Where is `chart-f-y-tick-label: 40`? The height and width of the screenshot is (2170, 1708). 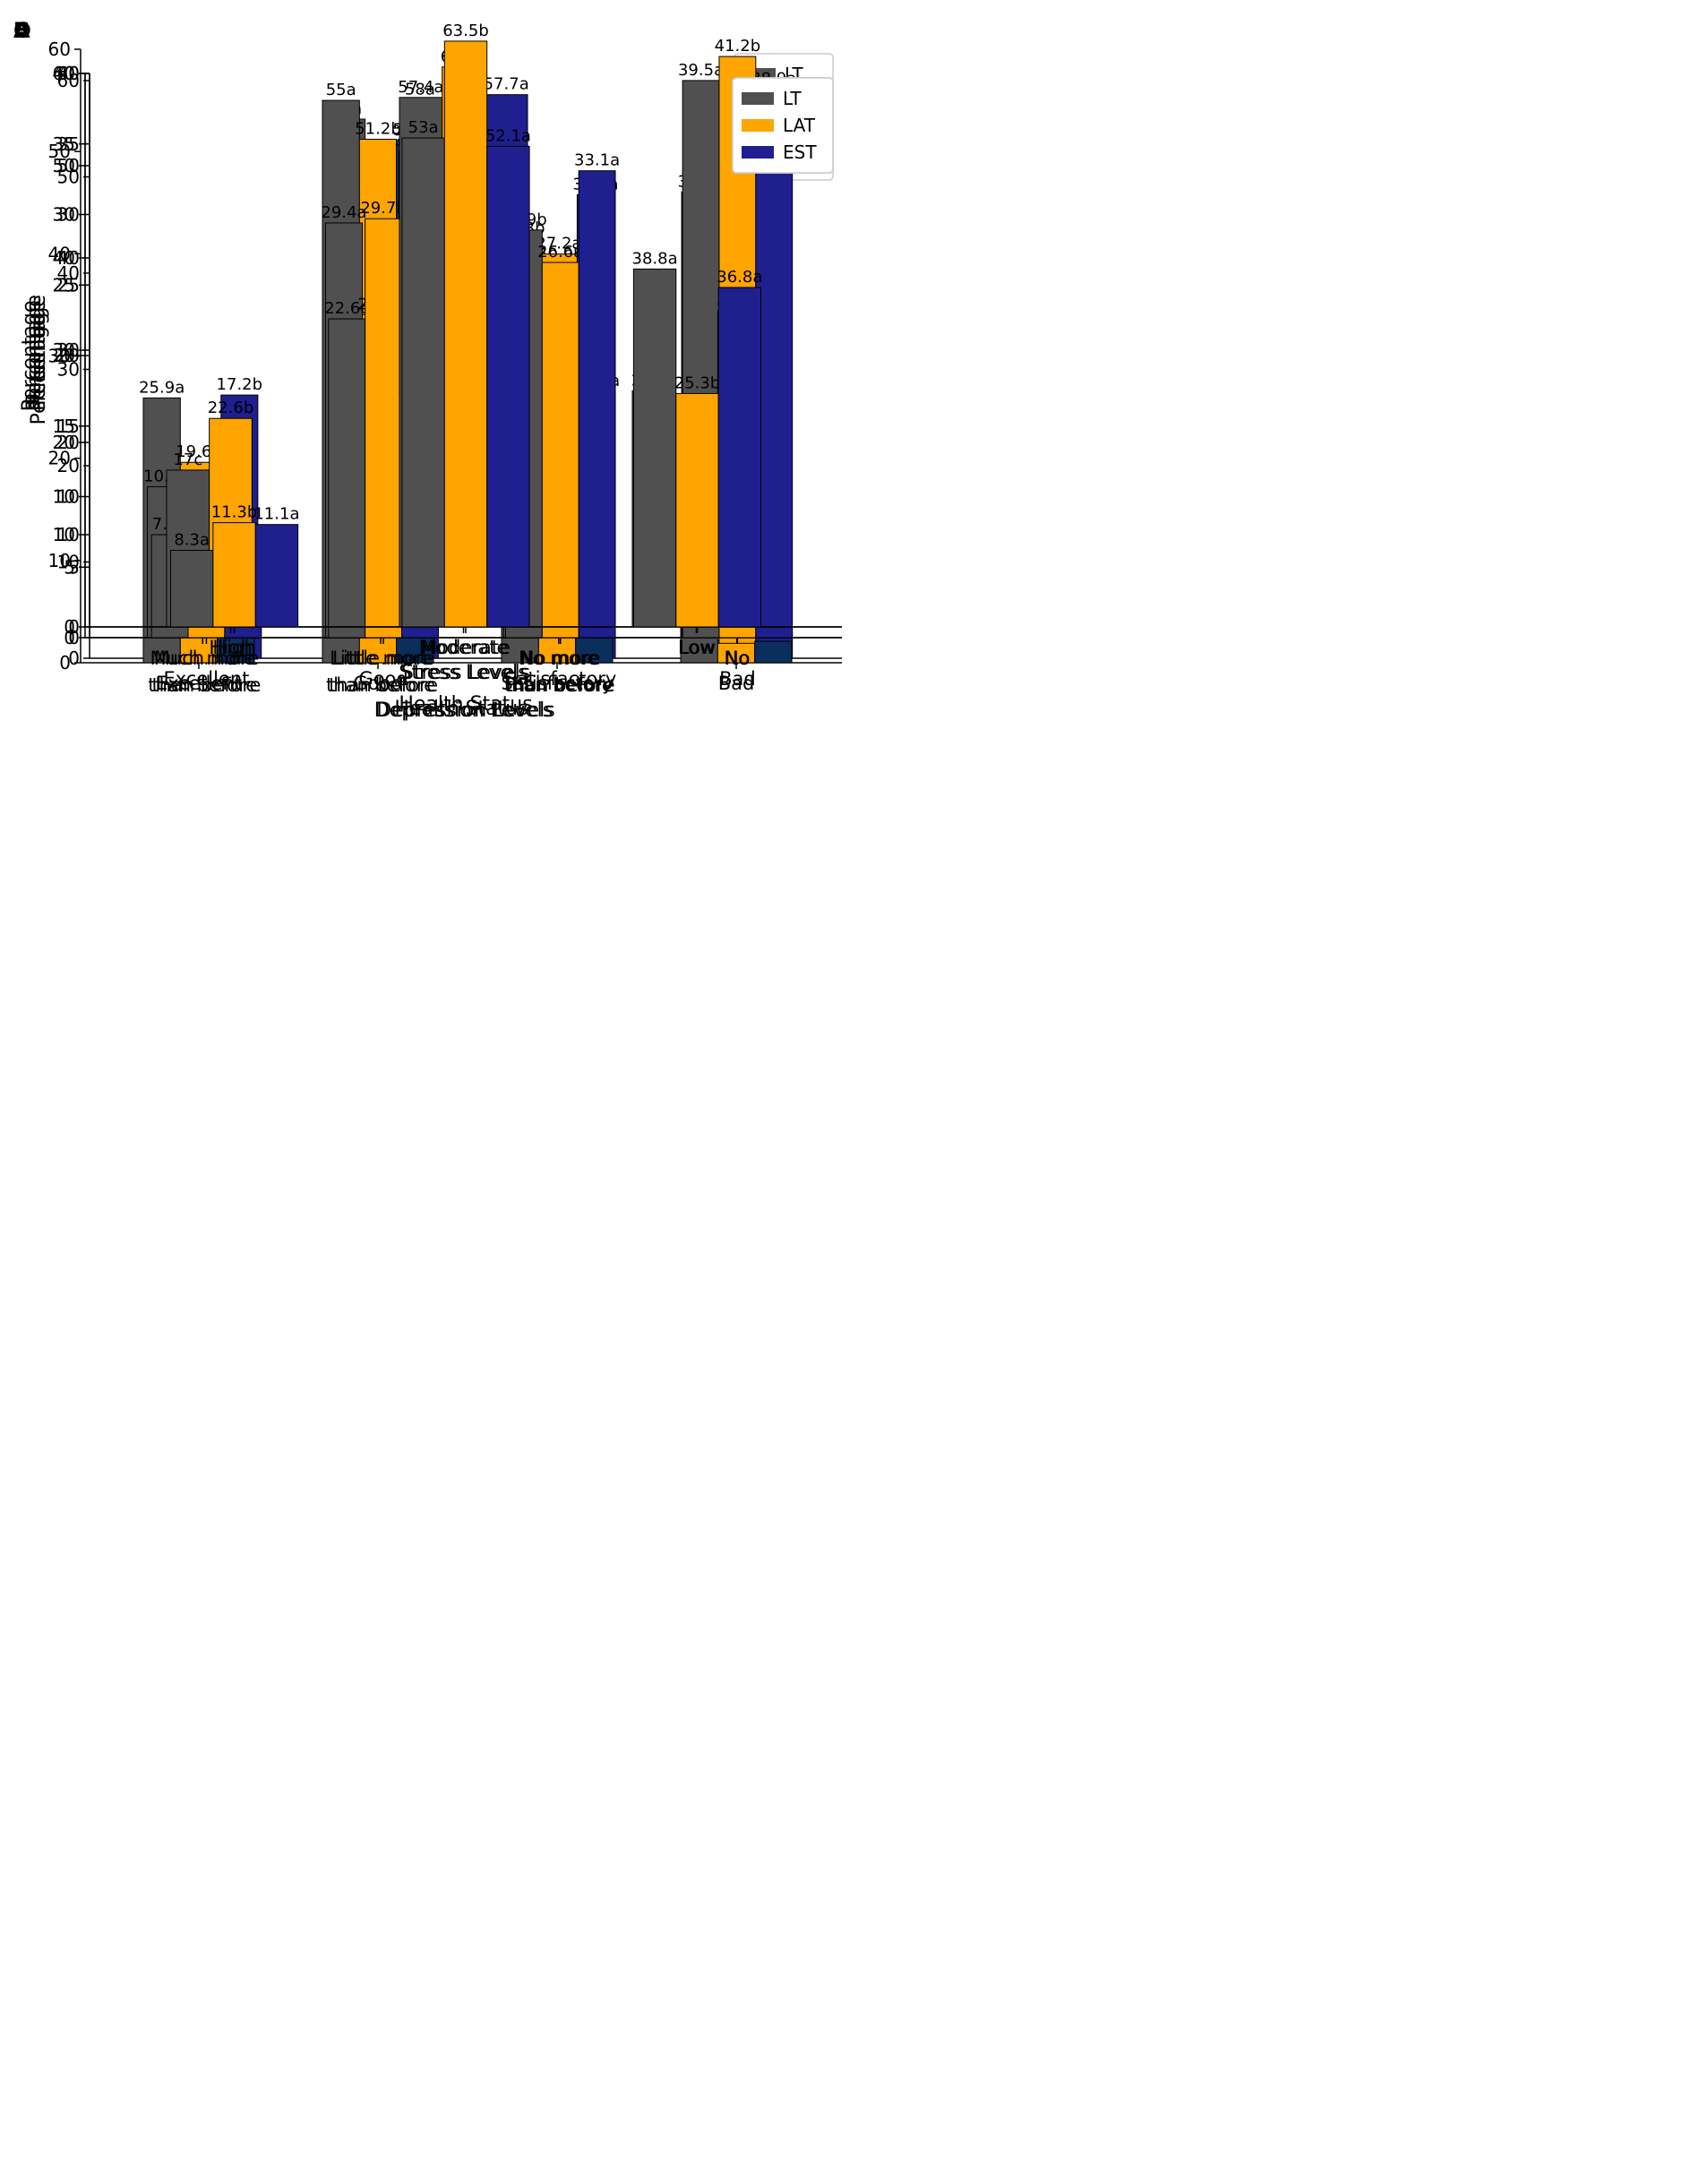 chart-f-y-tick-label: 40 is located at coordinates (68, 258).